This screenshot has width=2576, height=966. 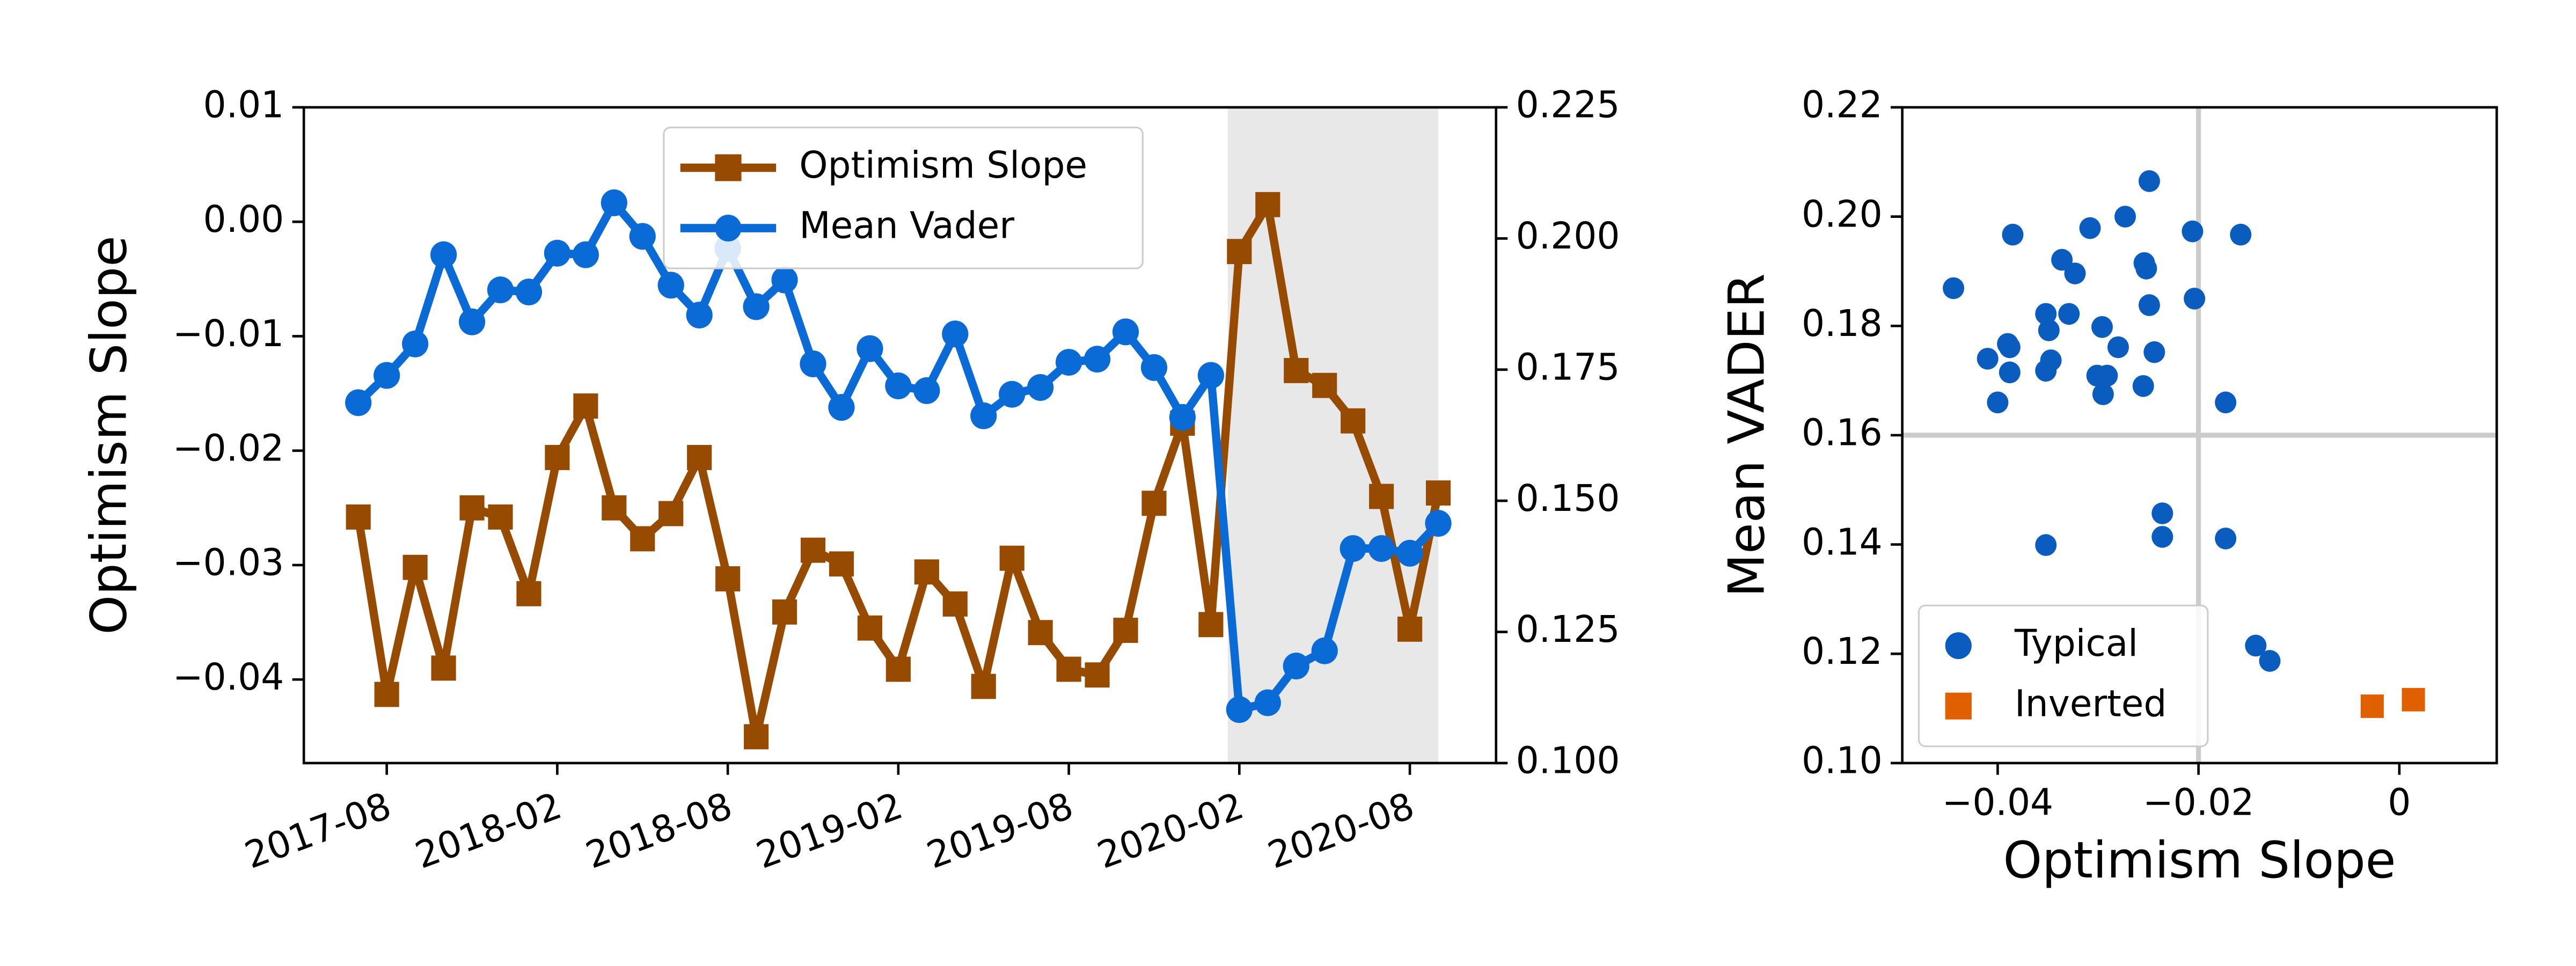 What do you see at coordinates (2198, 802) in the screenshot?
I see `x-tick-label: −0.02` at bounding box center [2198, 802].